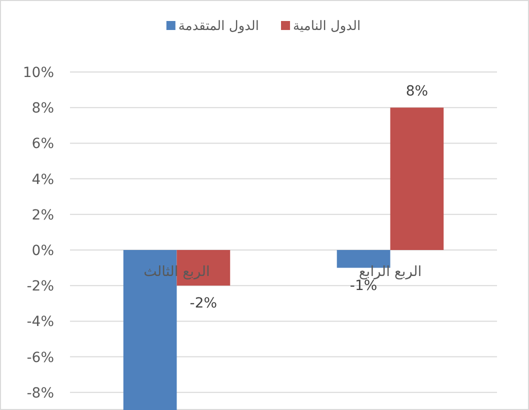 The image size is (529, 410). Describe the element at coordinates (40, 358) in the screenshot. I see `y-tick-label: -6%` at that location.